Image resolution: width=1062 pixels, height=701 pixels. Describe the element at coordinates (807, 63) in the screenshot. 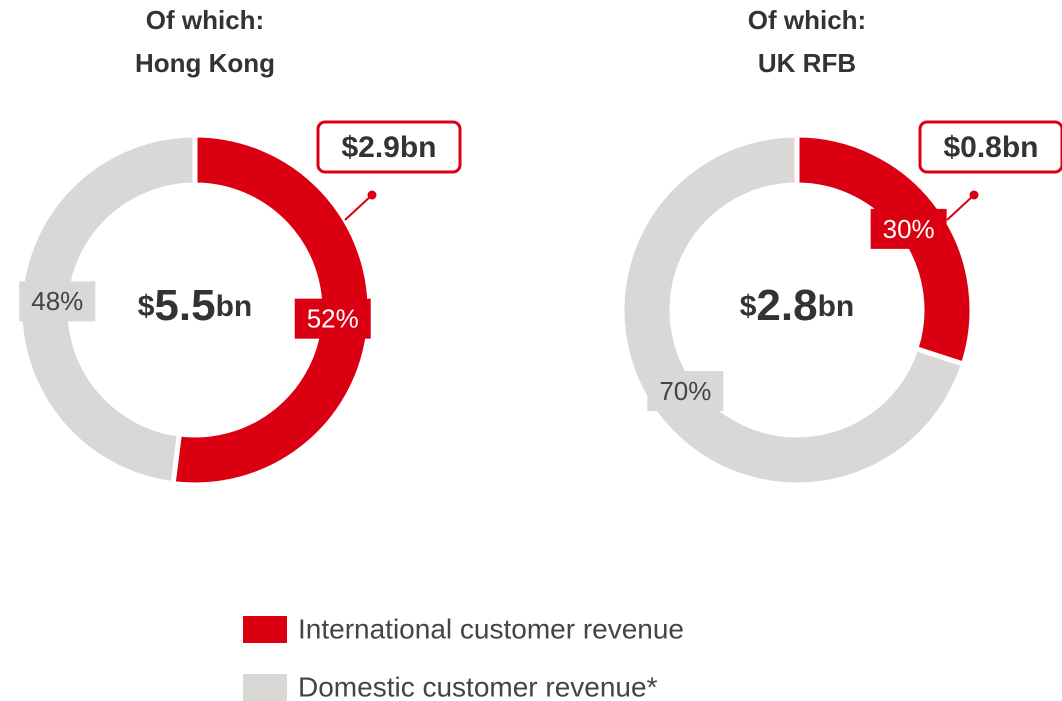

I see `chart-title: UK RFB` at that location.